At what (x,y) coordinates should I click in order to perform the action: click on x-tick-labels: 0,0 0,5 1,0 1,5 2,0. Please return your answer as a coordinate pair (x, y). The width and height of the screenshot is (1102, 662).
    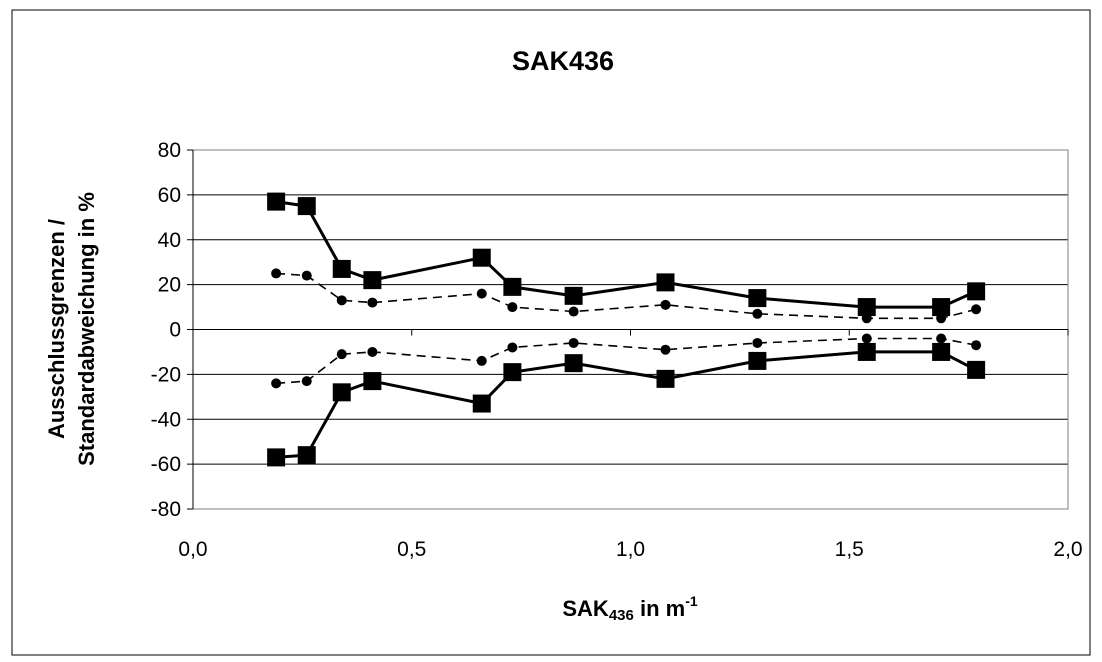
    Looking at the image, I should click on (630, 549).